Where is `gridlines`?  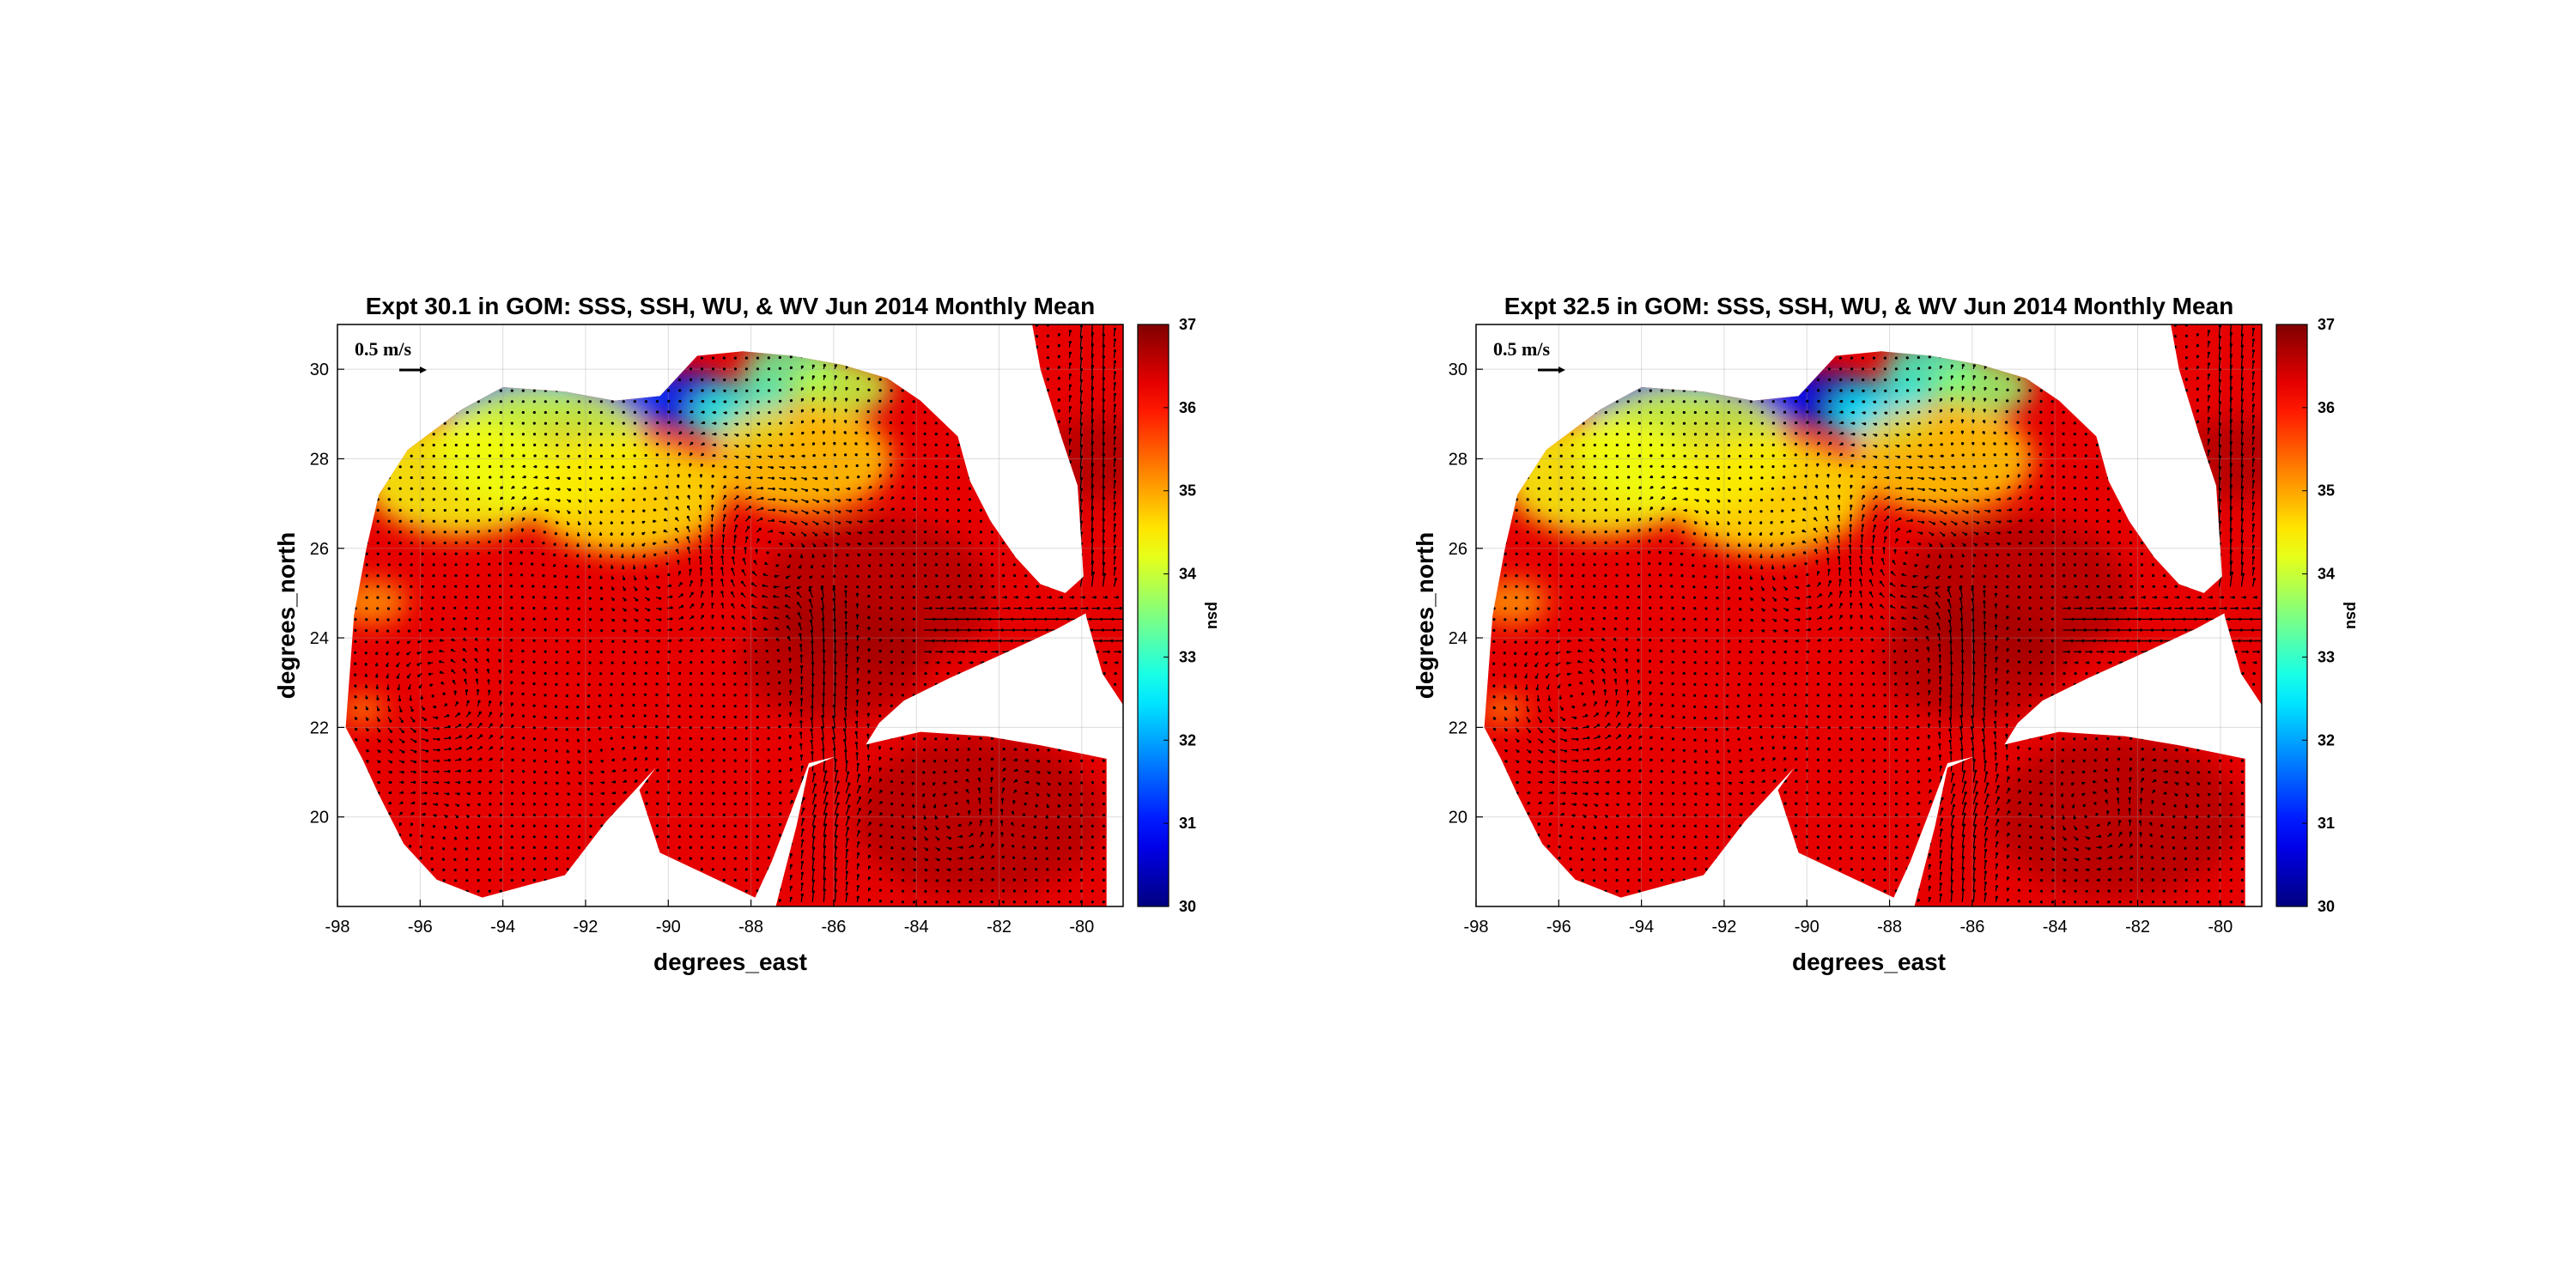 gridlines is located at coordinates (730, 615).